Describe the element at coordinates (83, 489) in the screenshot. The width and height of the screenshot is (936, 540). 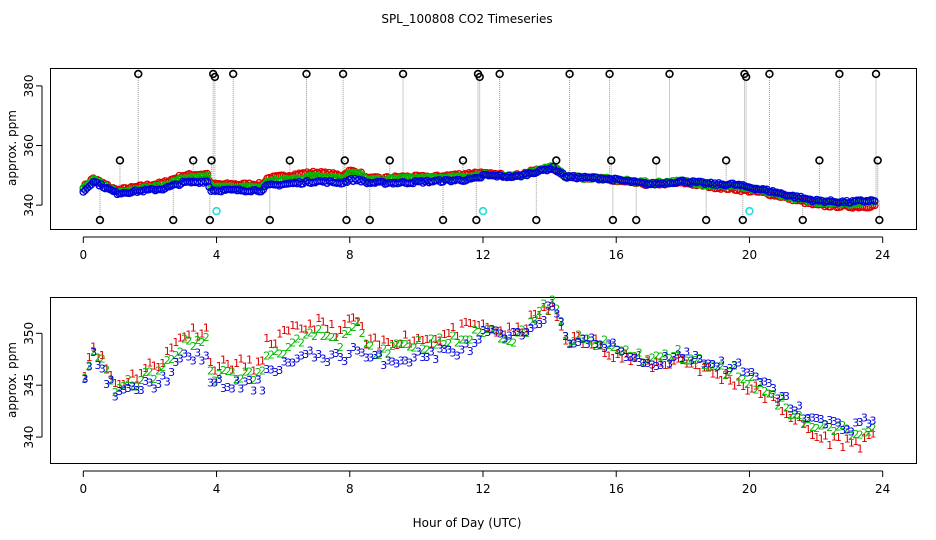
I see `x-tick-label: 0` at that location.